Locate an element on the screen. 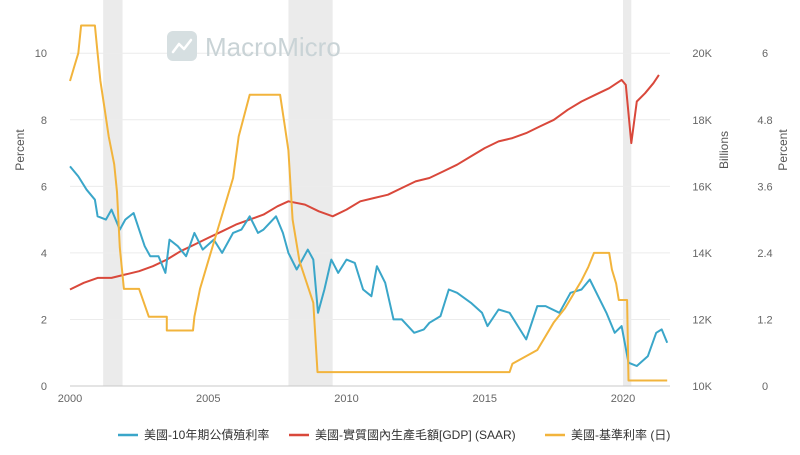 The image size is (800, 455). watermark: MacroMicro is located at coordinates (254, 46).